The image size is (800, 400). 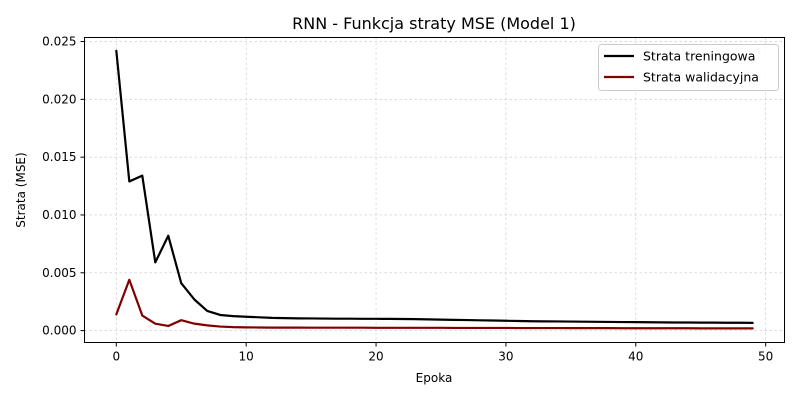 What do you see at coordinates (635, 357) in the screenshot?
I see `x-tick-label: 40` at bounding box center [635, 357].